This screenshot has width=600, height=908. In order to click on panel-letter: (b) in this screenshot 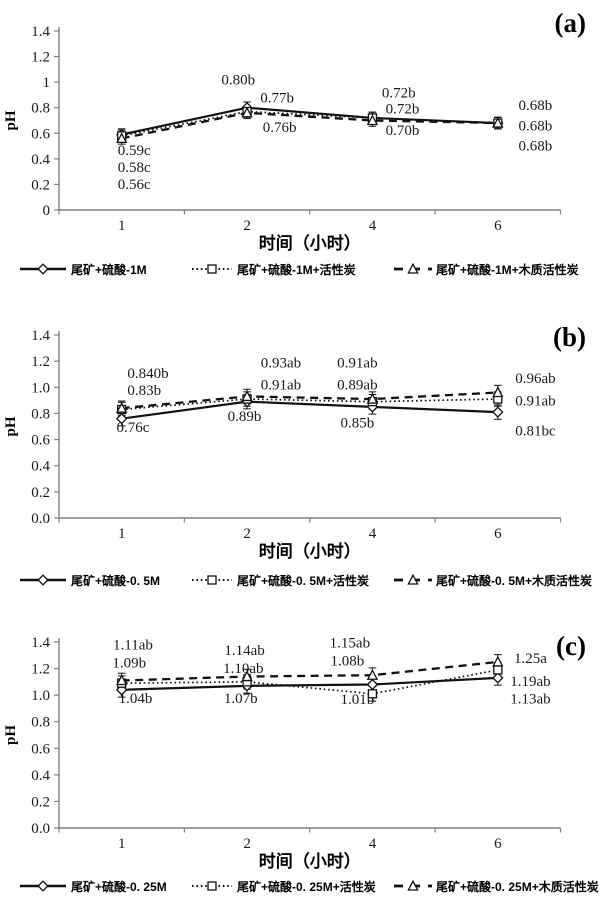, I will do `click(569, 337)`.